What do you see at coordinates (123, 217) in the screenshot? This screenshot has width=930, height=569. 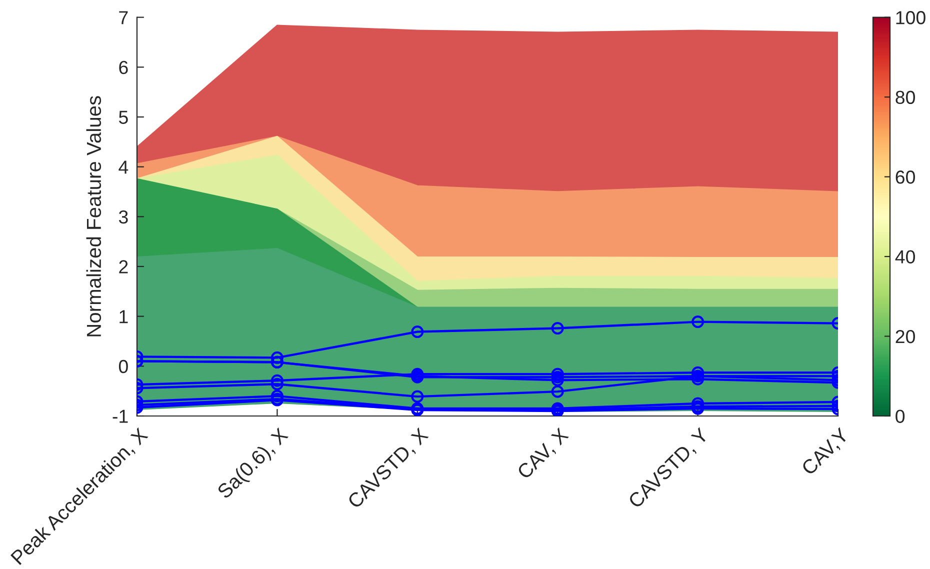 I see `y-tick-label: 3` at bounding box center [123, 217].